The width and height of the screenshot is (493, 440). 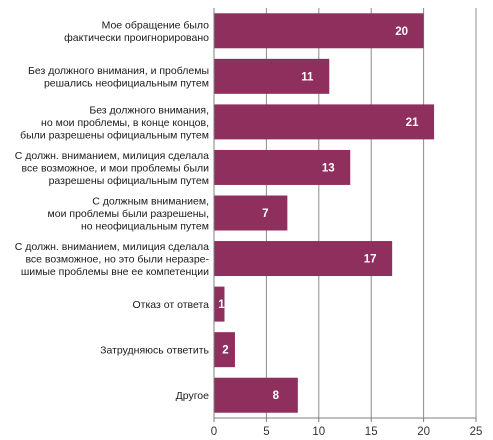 What do you see at coordinates (401, 32) in the screenshot?
I see `data-label: 20` at bounding box center [401, 32].